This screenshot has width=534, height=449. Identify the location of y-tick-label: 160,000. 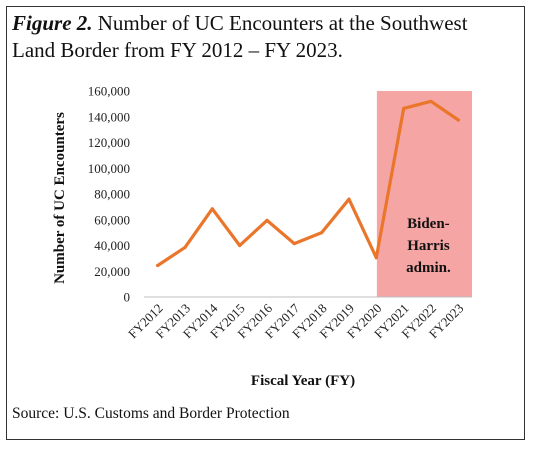
(109, 91).